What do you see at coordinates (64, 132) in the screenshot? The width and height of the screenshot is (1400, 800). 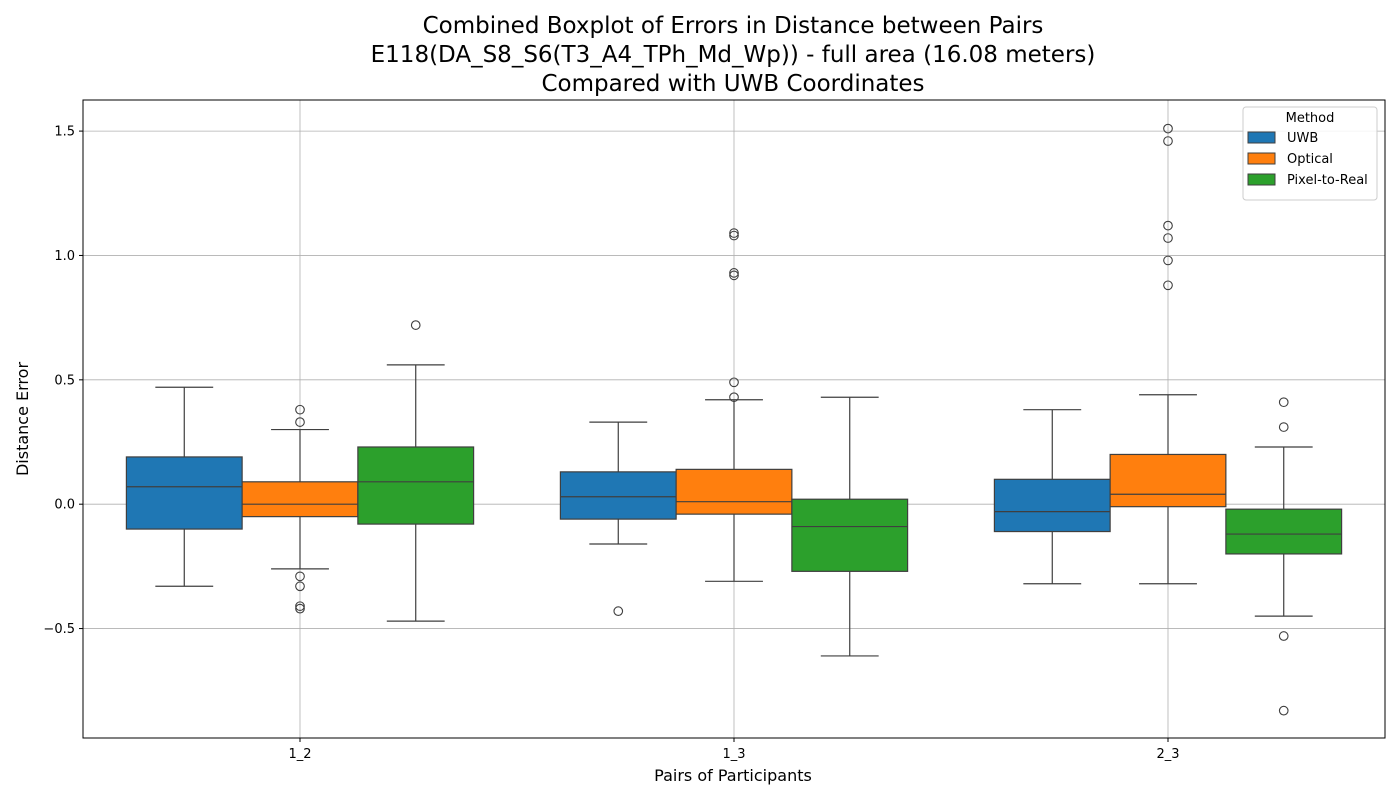 I see `y-tick-label: 1.5` at bounding box center [64, 132].